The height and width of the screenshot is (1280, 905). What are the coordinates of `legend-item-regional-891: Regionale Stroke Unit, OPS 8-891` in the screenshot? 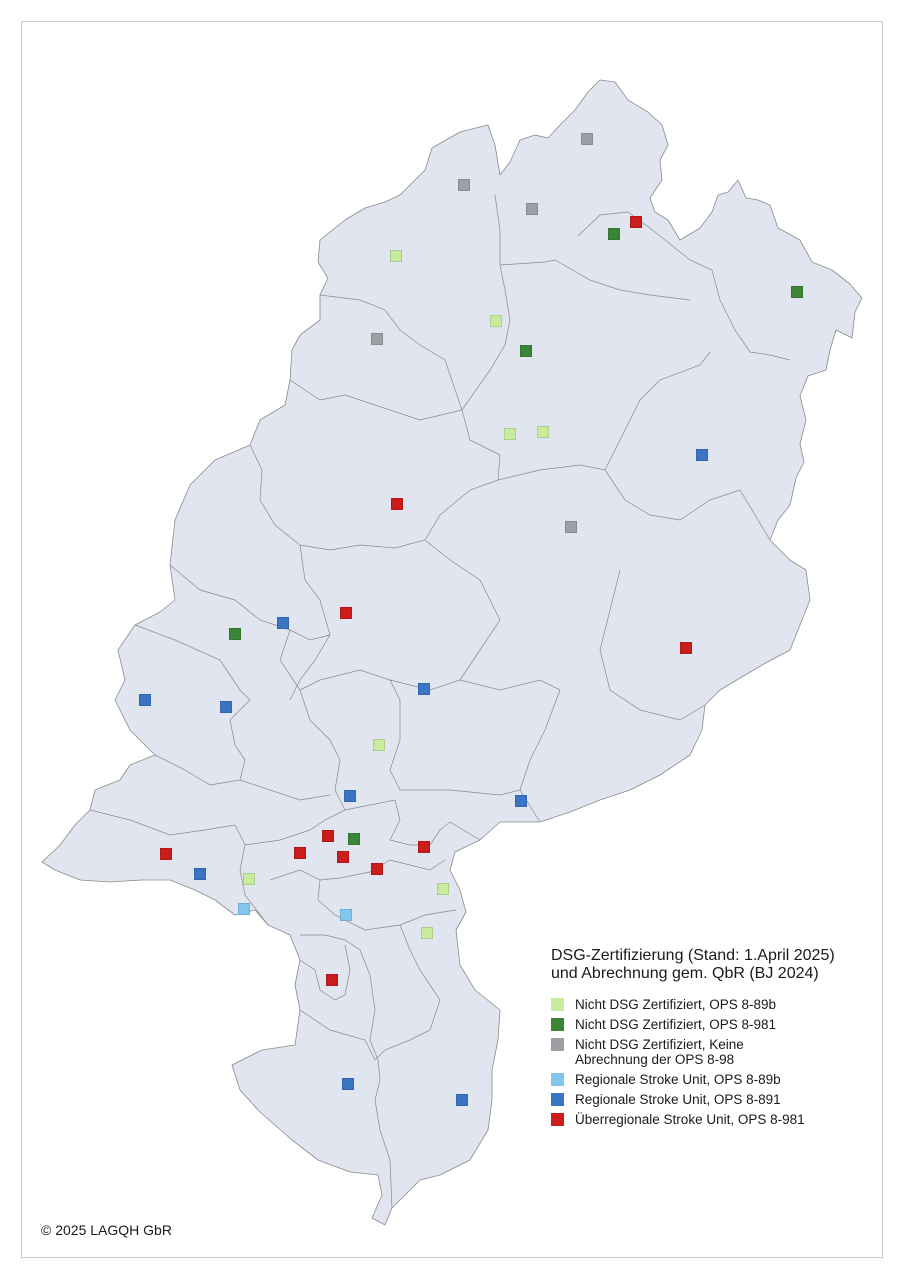 It's located at (701, 1099).